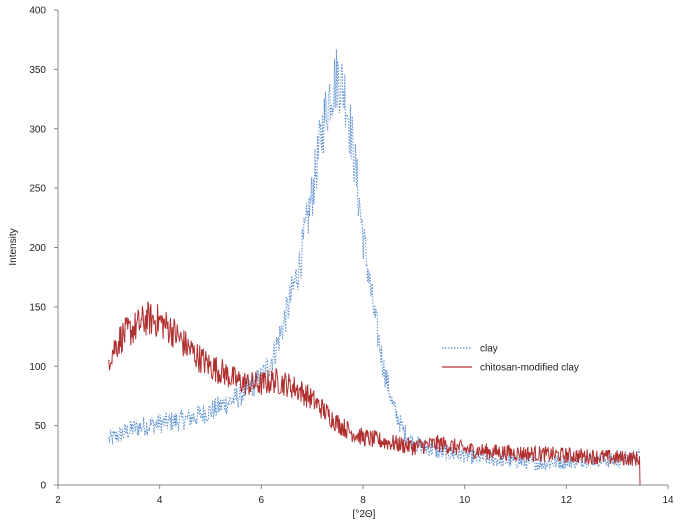  What do you see at coordinates (37, 189) in the screenshot?
I see `y-tick-label: 250` at bounding box center [37, 189].